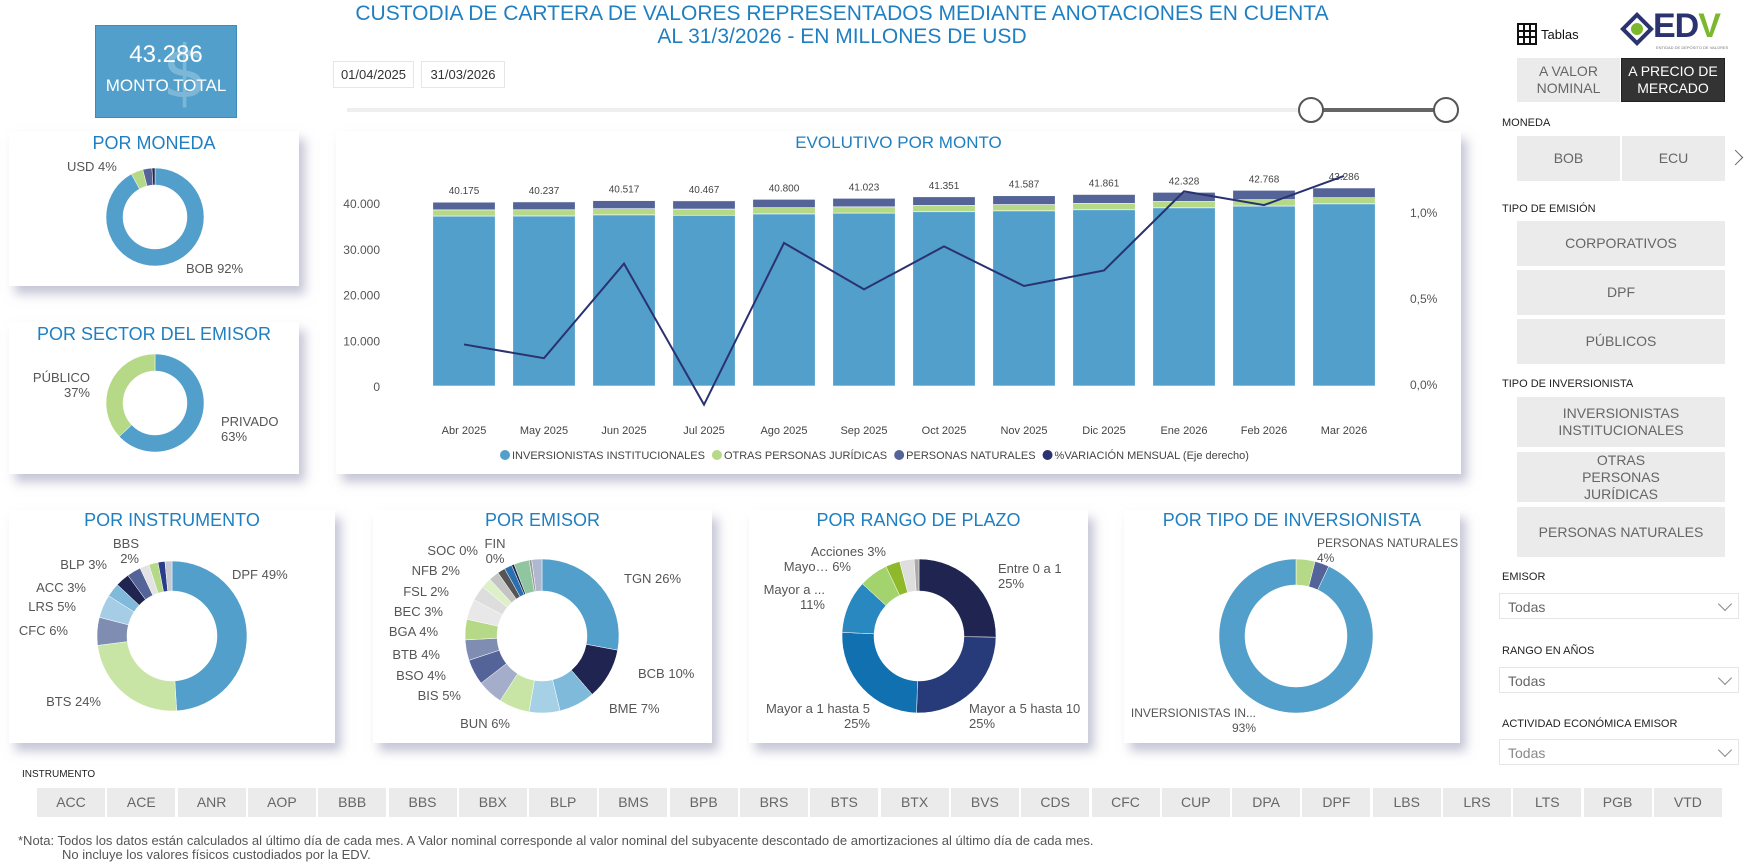  What do you see at coordinates (957, 598) in the screenshot?
I see `donut-slice-plazo` at bounding box center [957, 598].